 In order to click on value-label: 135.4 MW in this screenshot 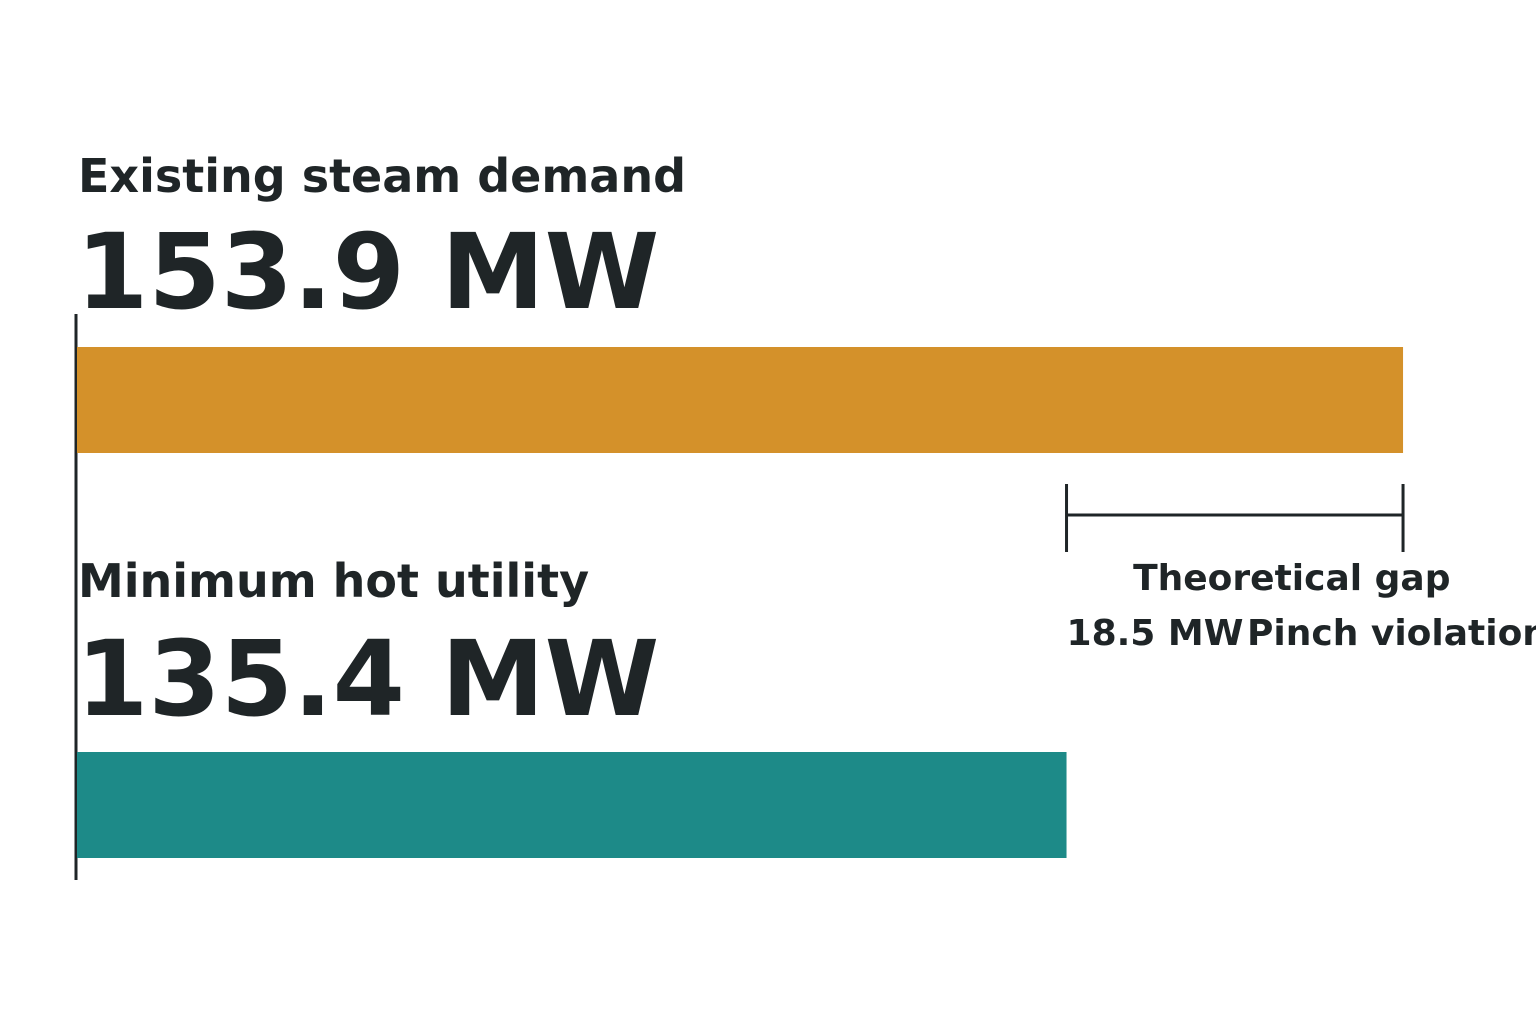, I will do `click(367, 679)`.